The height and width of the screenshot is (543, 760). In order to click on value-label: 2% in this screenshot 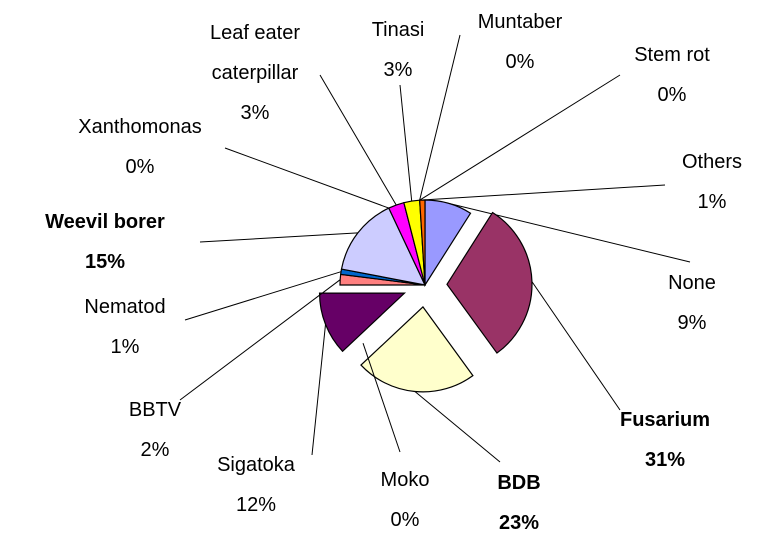, I will do `click(155, 450)`.